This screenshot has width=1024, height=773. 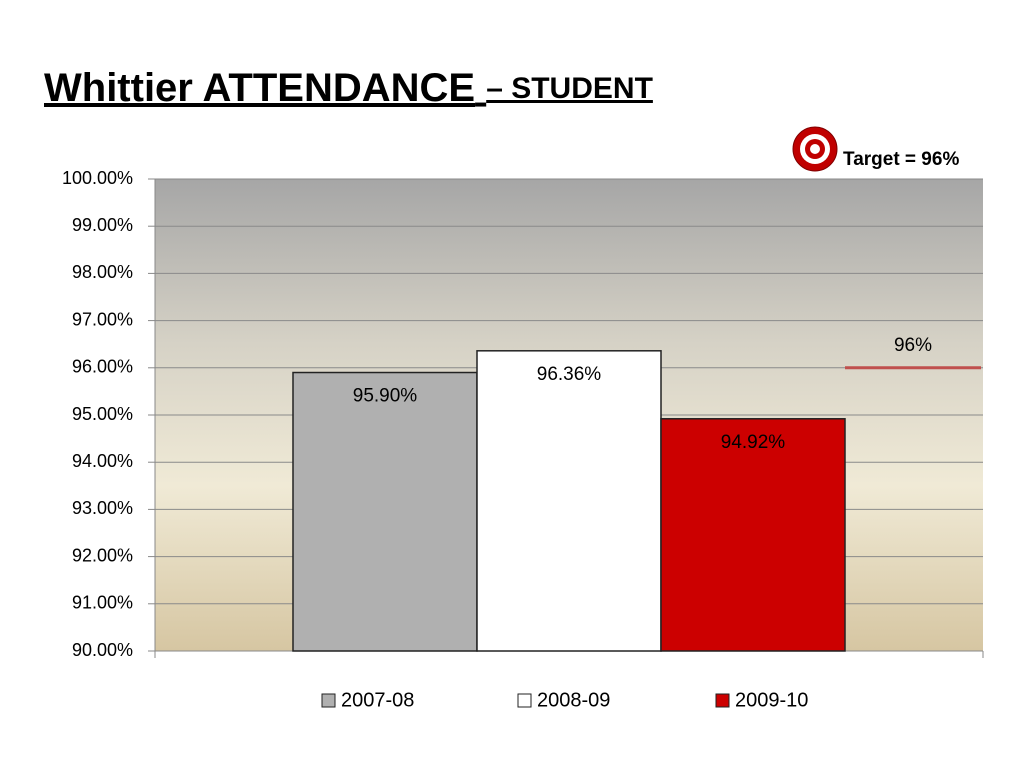 I want to click on data-label: 96.36%, so click(x=569, y=374).